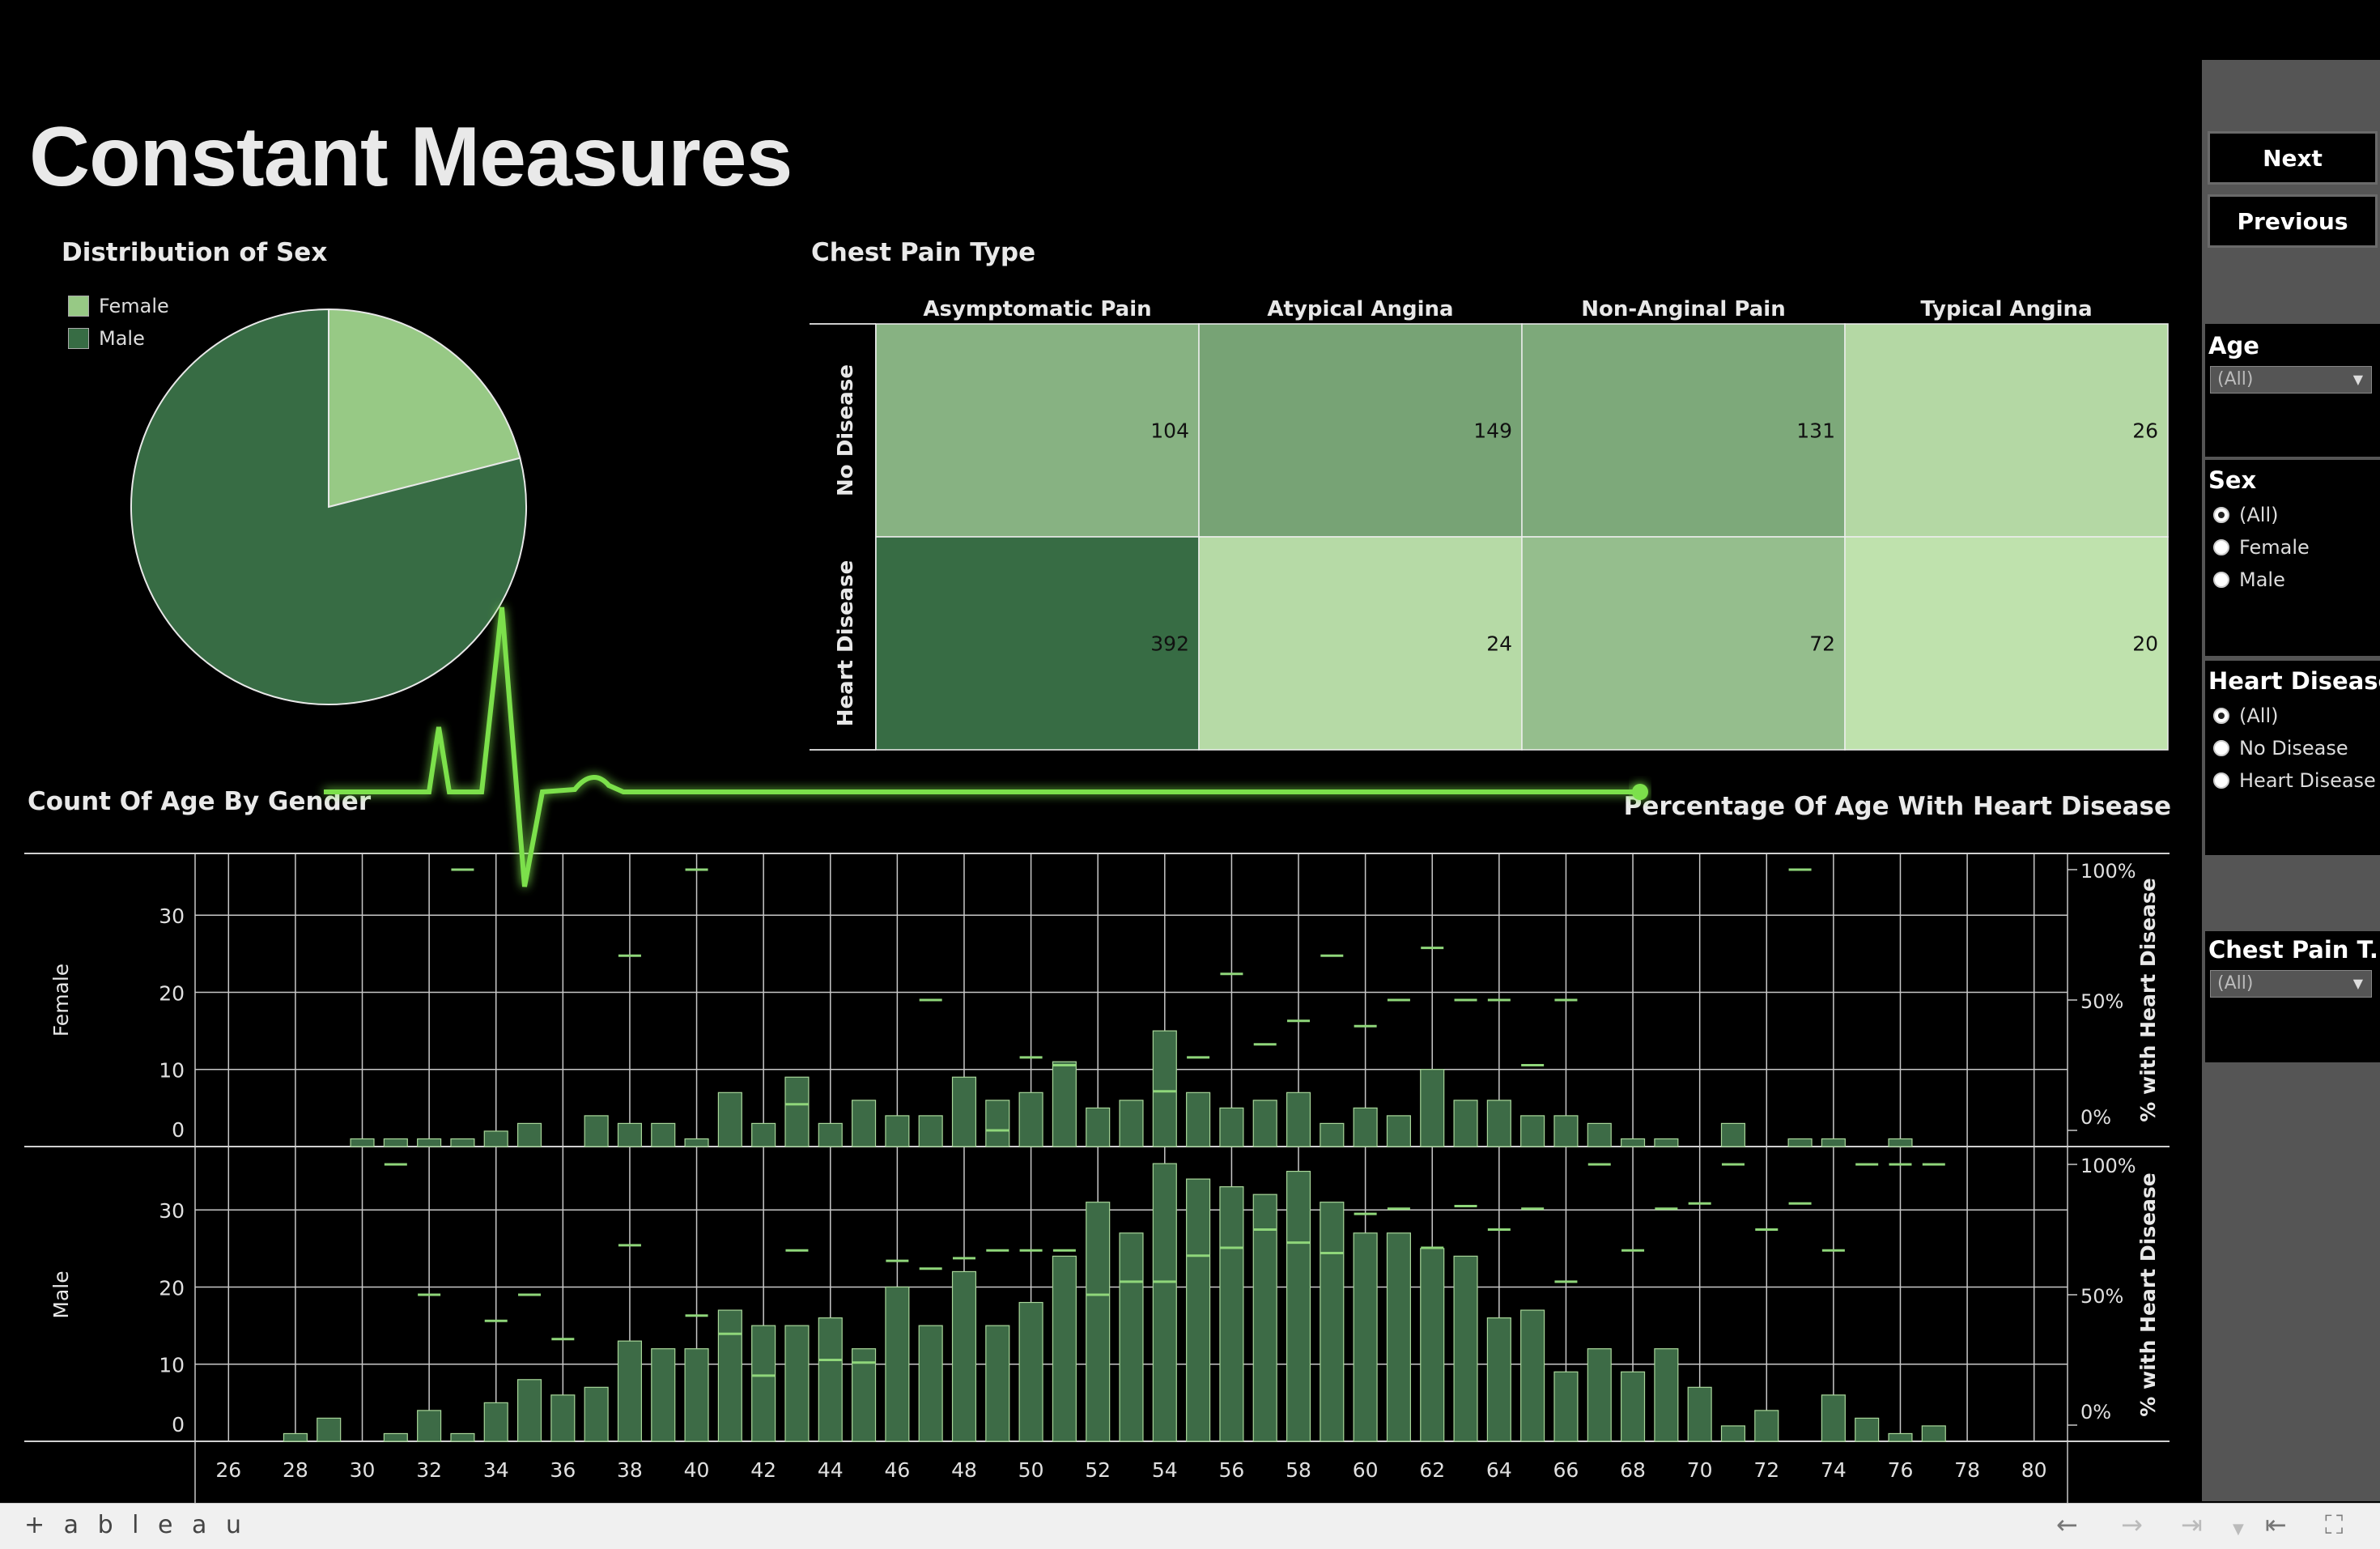  Describe the element at coordinates (2261, 547) in the screenshot. I see `sex-option-female: Female` at that location.